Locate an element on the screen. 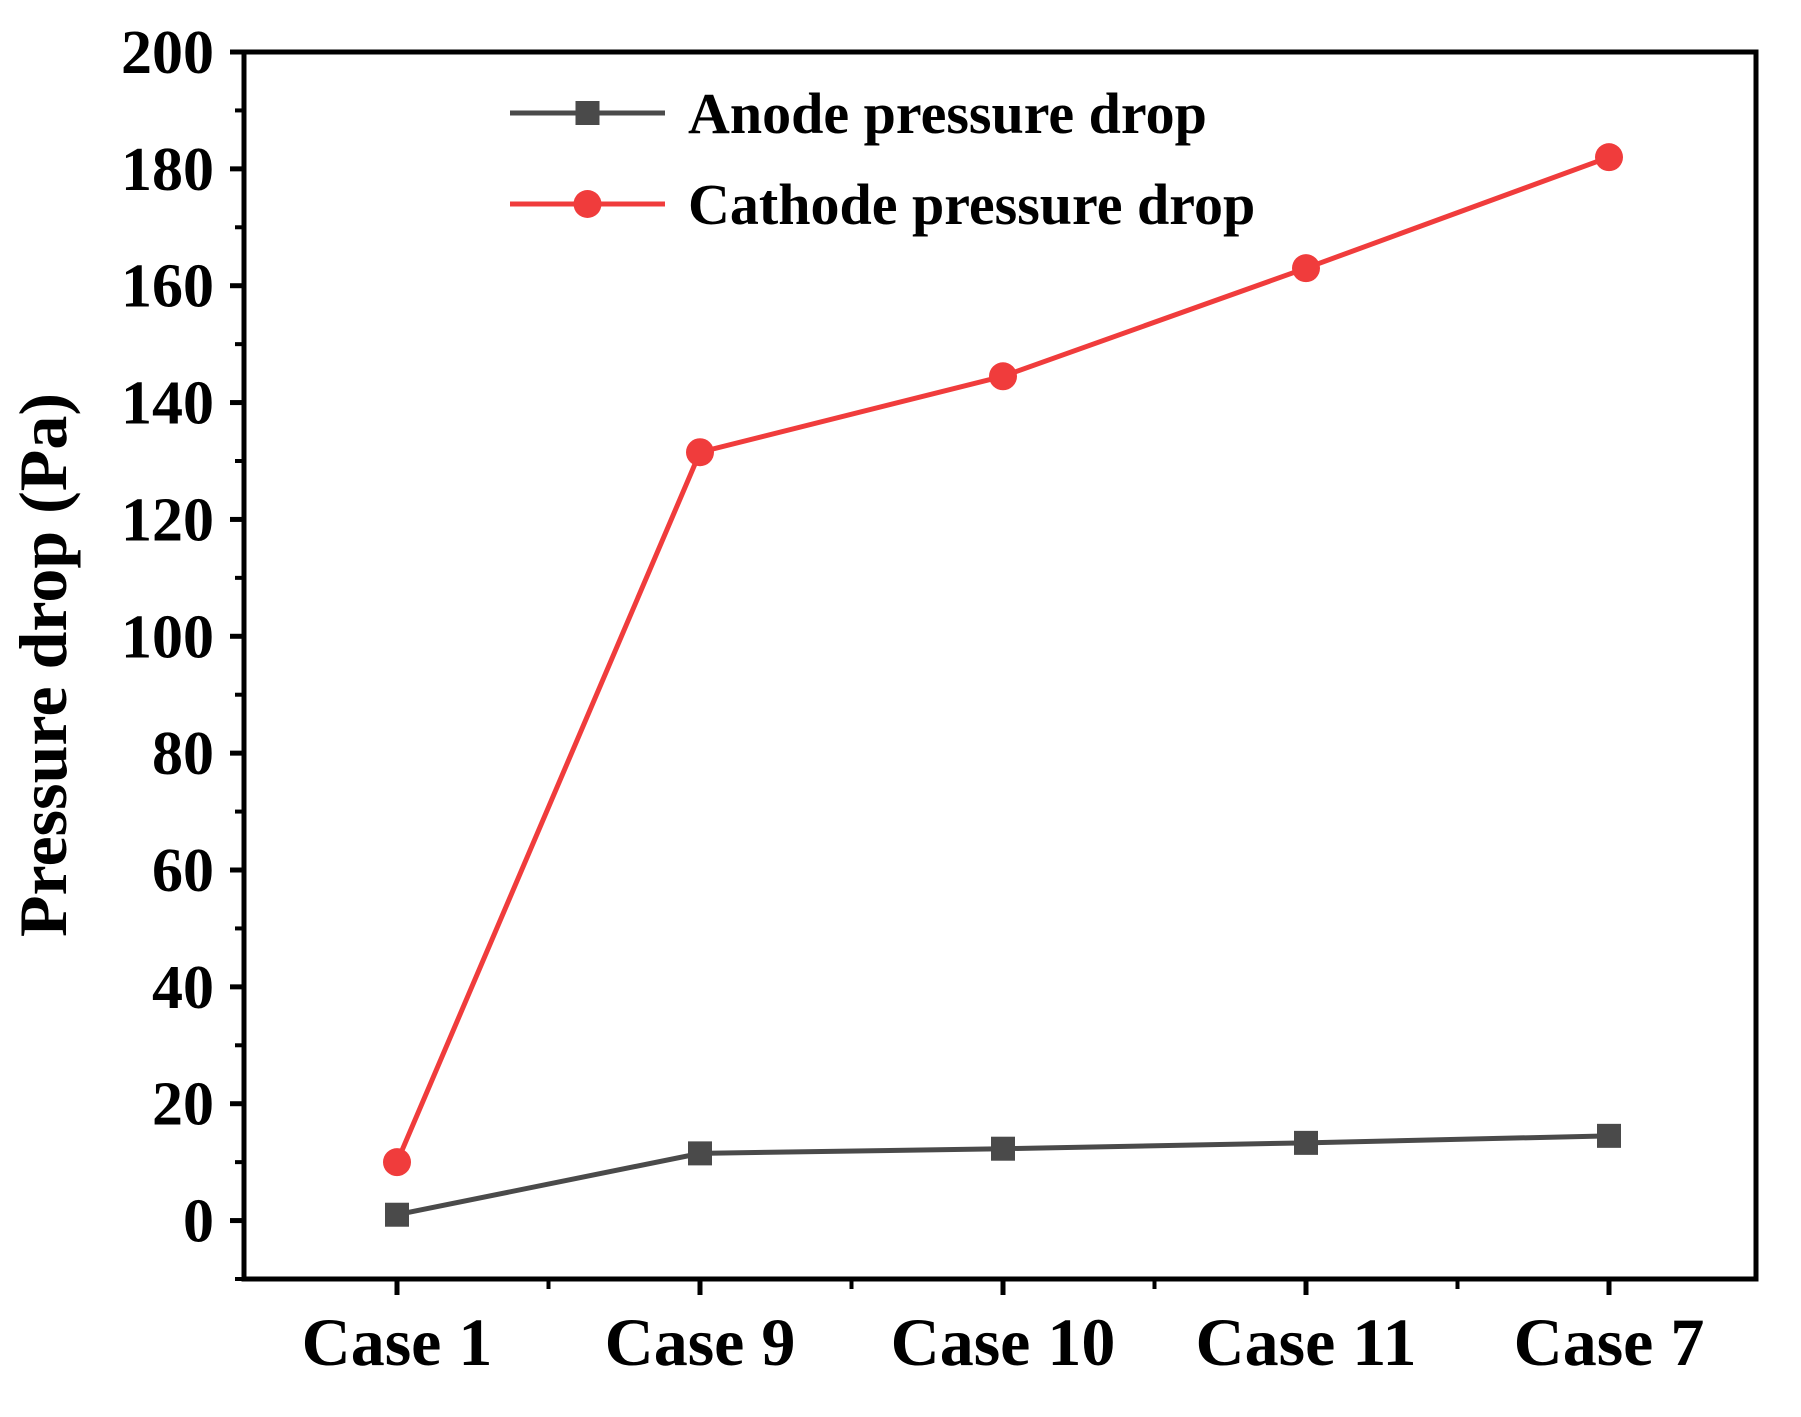  y-tick-label: 40 is located at coordinates (183, 988).